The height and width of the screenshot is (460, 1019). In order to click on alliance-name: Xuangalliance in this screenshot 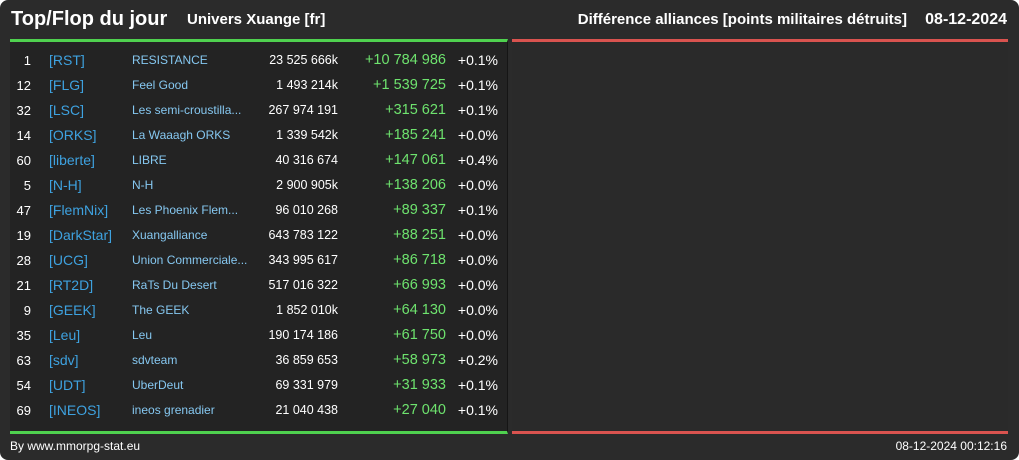, I will do `click(170, 235)`.